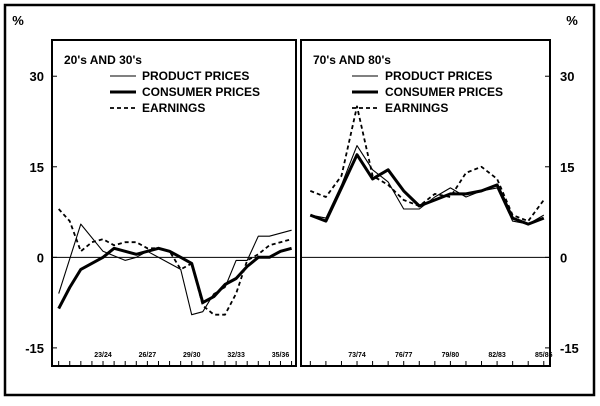 The width and height of the screenshot is (600, 406). What do you see at coordinates (103, 355) in the screenshot?
I see `x-tick-label: 23/24` at bounding box center [103, 355].